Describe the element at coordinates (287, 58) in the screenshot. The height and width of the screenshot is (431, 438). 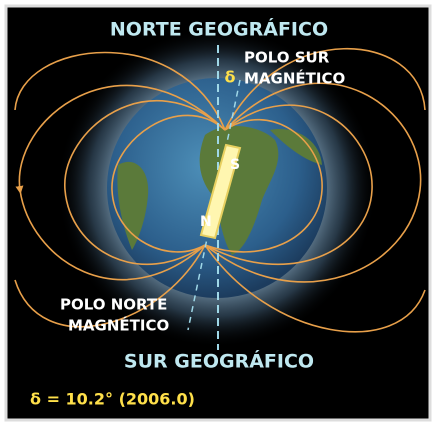
I see `south-pole-mag-1: POLO SUR` at that location.